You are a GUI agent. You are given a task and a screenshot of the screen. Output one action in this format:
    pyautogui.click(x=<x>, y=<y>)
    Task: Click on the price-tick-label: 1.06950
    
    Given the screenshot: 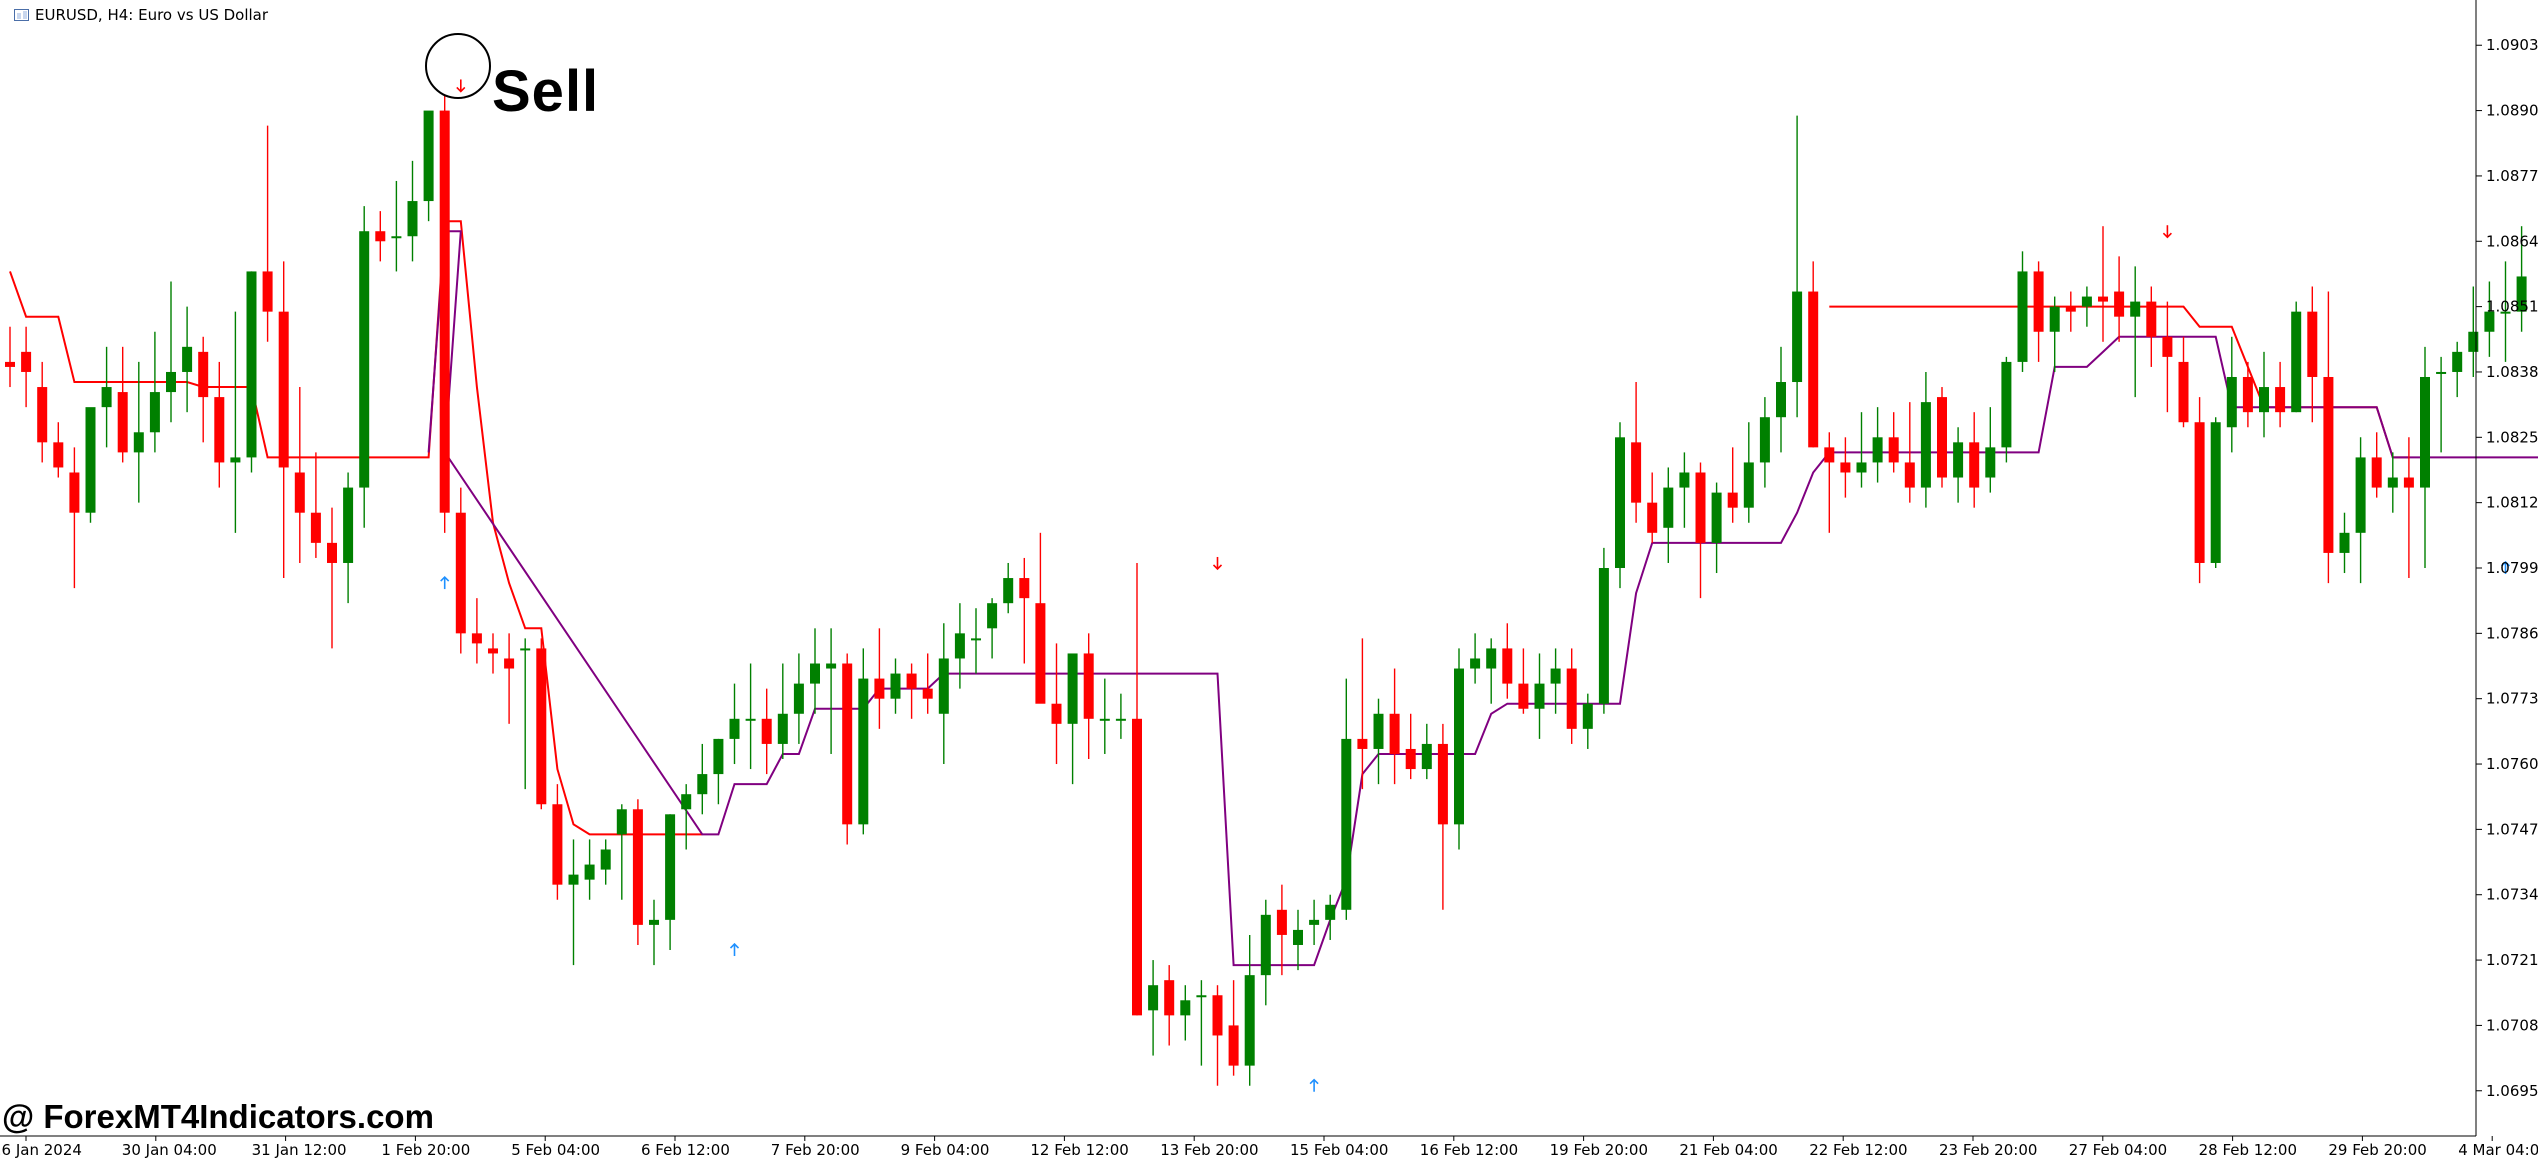 What is the action you would take?
    pyautogui.click(x=2512, y=1091)
    